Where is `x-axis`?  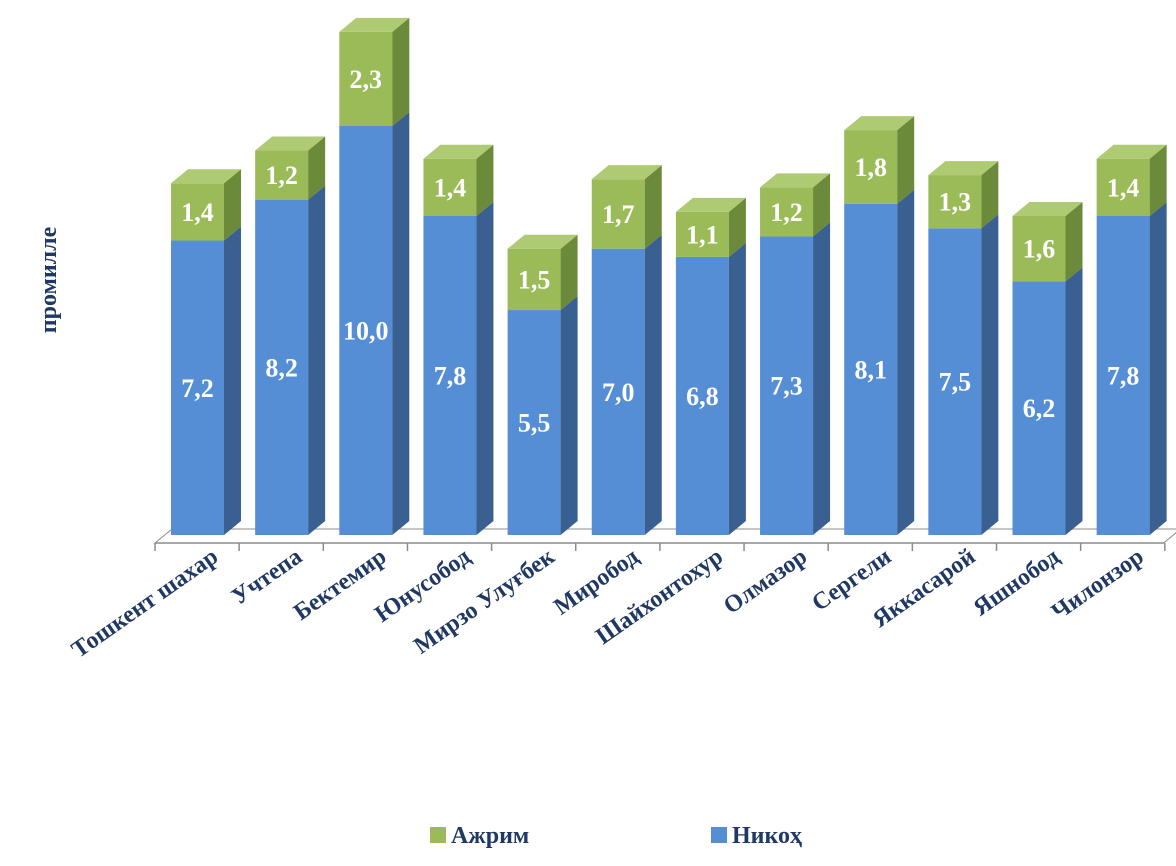
x-axis is located at coordinates (660, 546).